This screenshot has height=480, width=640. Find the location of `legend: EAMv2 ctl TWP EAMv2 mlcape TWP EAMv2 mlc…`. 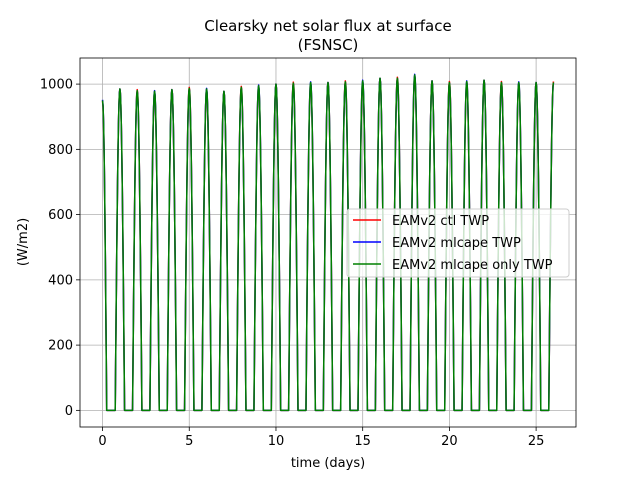

legend: EAMv2 ctl TWP EAMv2 mlcape TWP EAMv2 mlc… is located at coordinates (458, 243).